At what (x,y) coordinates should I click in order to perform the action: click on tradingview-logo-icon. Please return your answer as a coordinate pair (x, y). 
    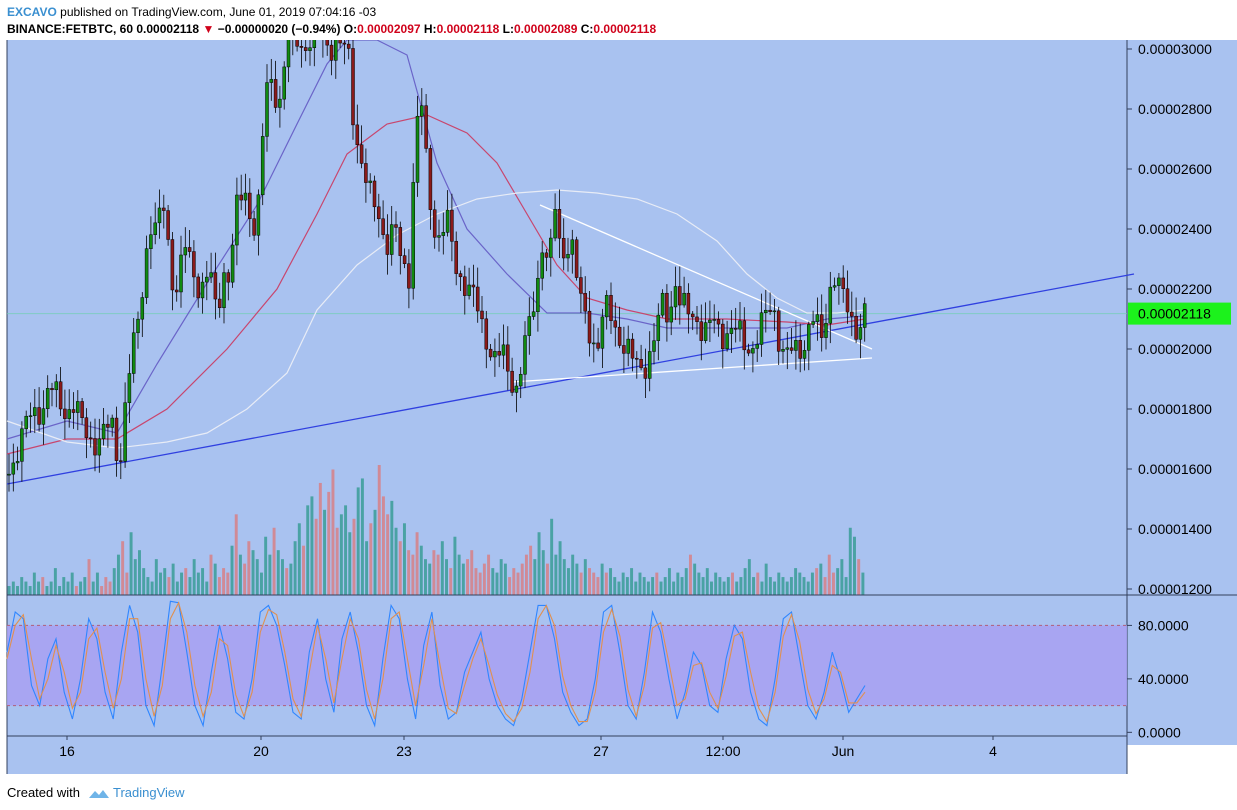
    Looking at the image, I should click on (98, 793).